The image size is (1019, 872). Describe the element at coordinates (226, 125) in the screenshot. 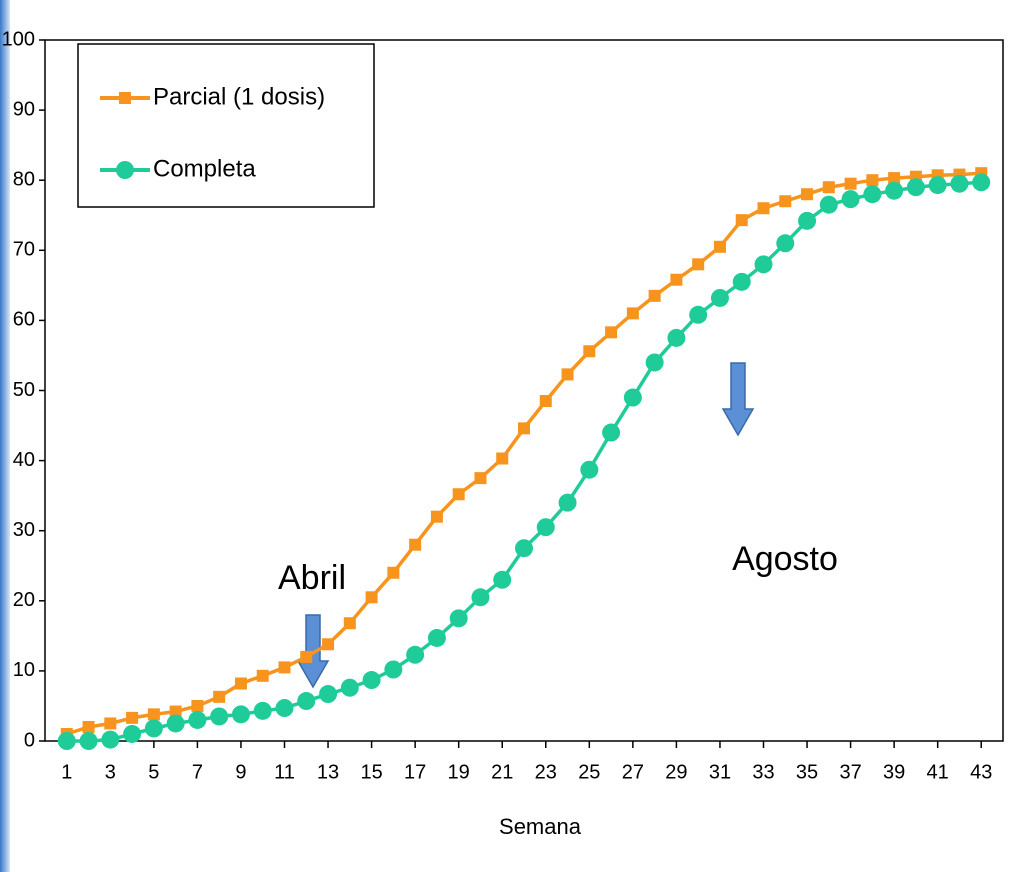

I see `legend-box` at that location.